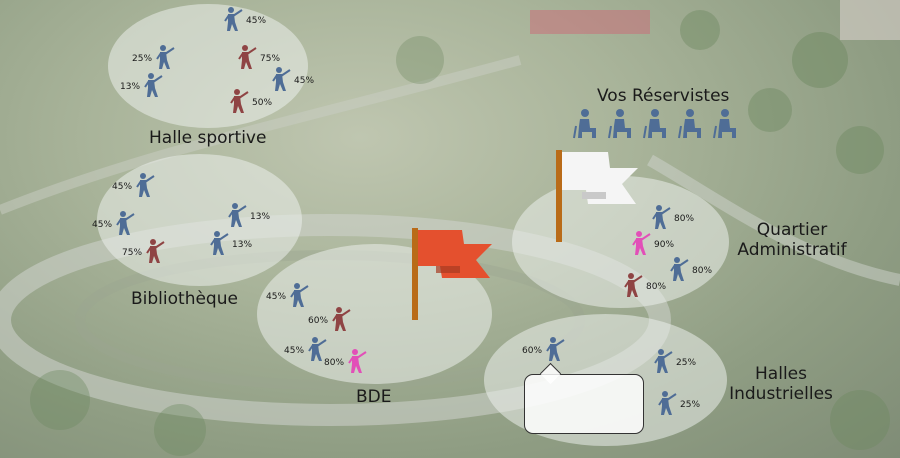  Describe the element at coordinates (208, 66) in the screenshot. I see `zone-halle-sportive` at that location.